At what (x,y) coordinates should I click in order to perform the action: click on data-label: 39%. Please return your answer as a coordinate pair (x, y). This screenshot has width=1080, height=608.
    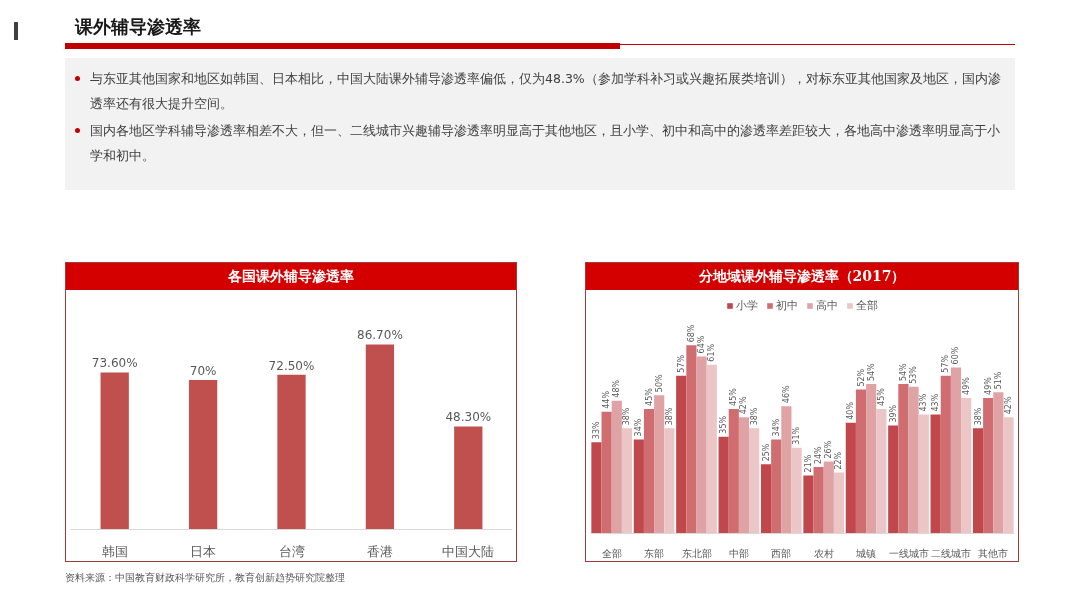
    Looking at the image, I should click on (893, 413).